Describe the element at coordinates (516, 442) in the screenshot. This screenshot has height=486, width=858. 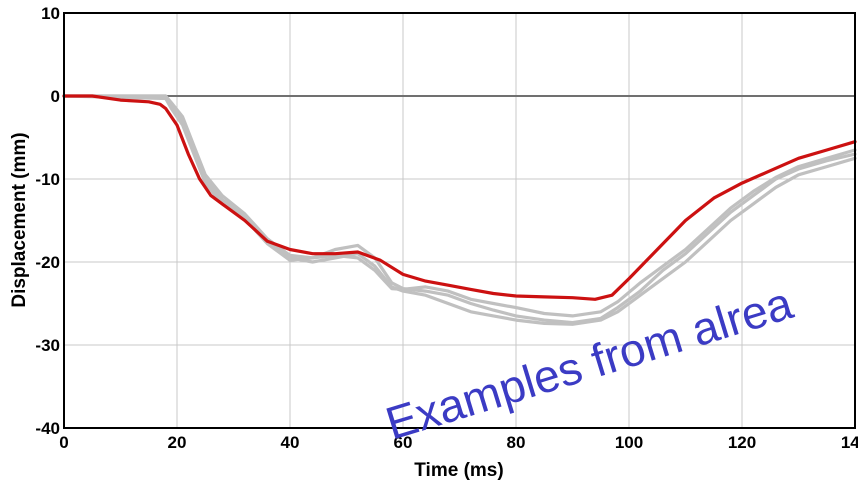
I see `x-tick-label: 80` at that location.